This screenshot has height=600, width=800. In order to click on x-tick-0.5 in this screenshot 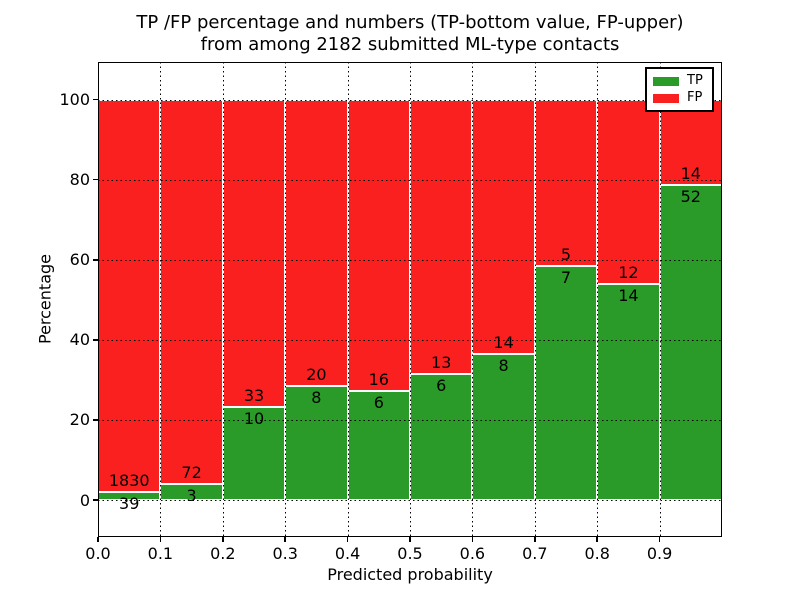, I will do `click(410, 539)`.